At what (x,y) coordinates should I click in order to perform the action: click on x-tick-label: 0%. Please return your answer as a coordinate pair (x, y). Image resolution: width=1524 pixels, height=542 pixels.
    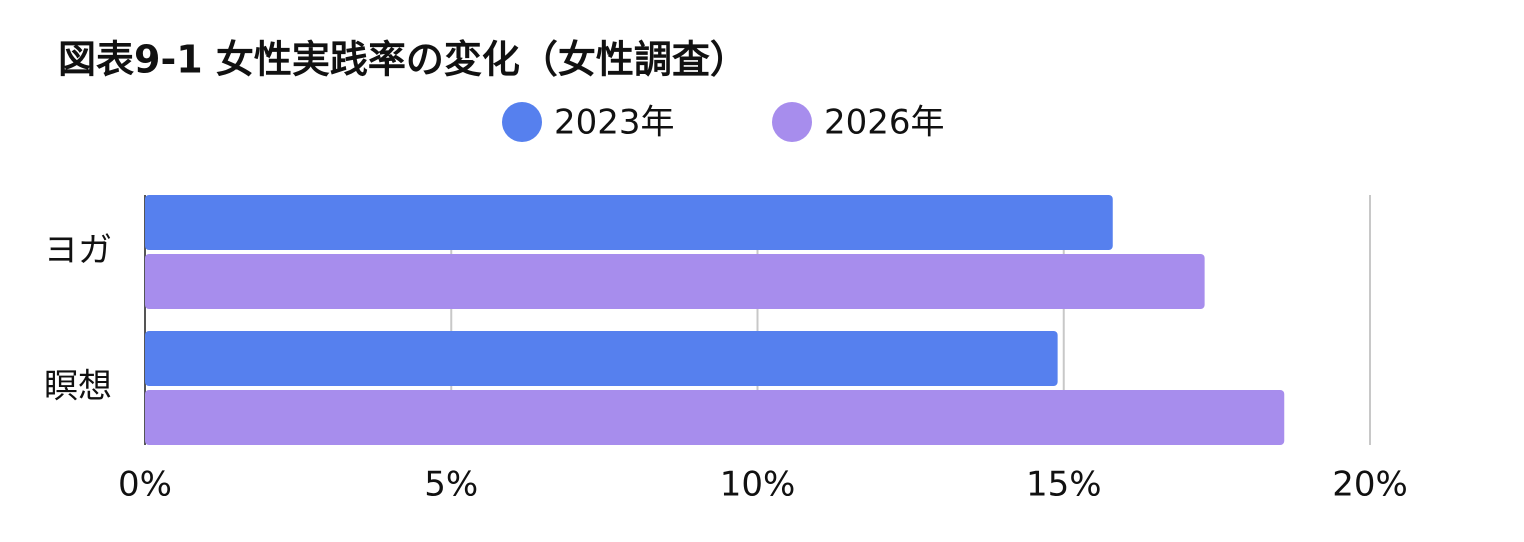
    Looking at the image, I should click on (145, 485).